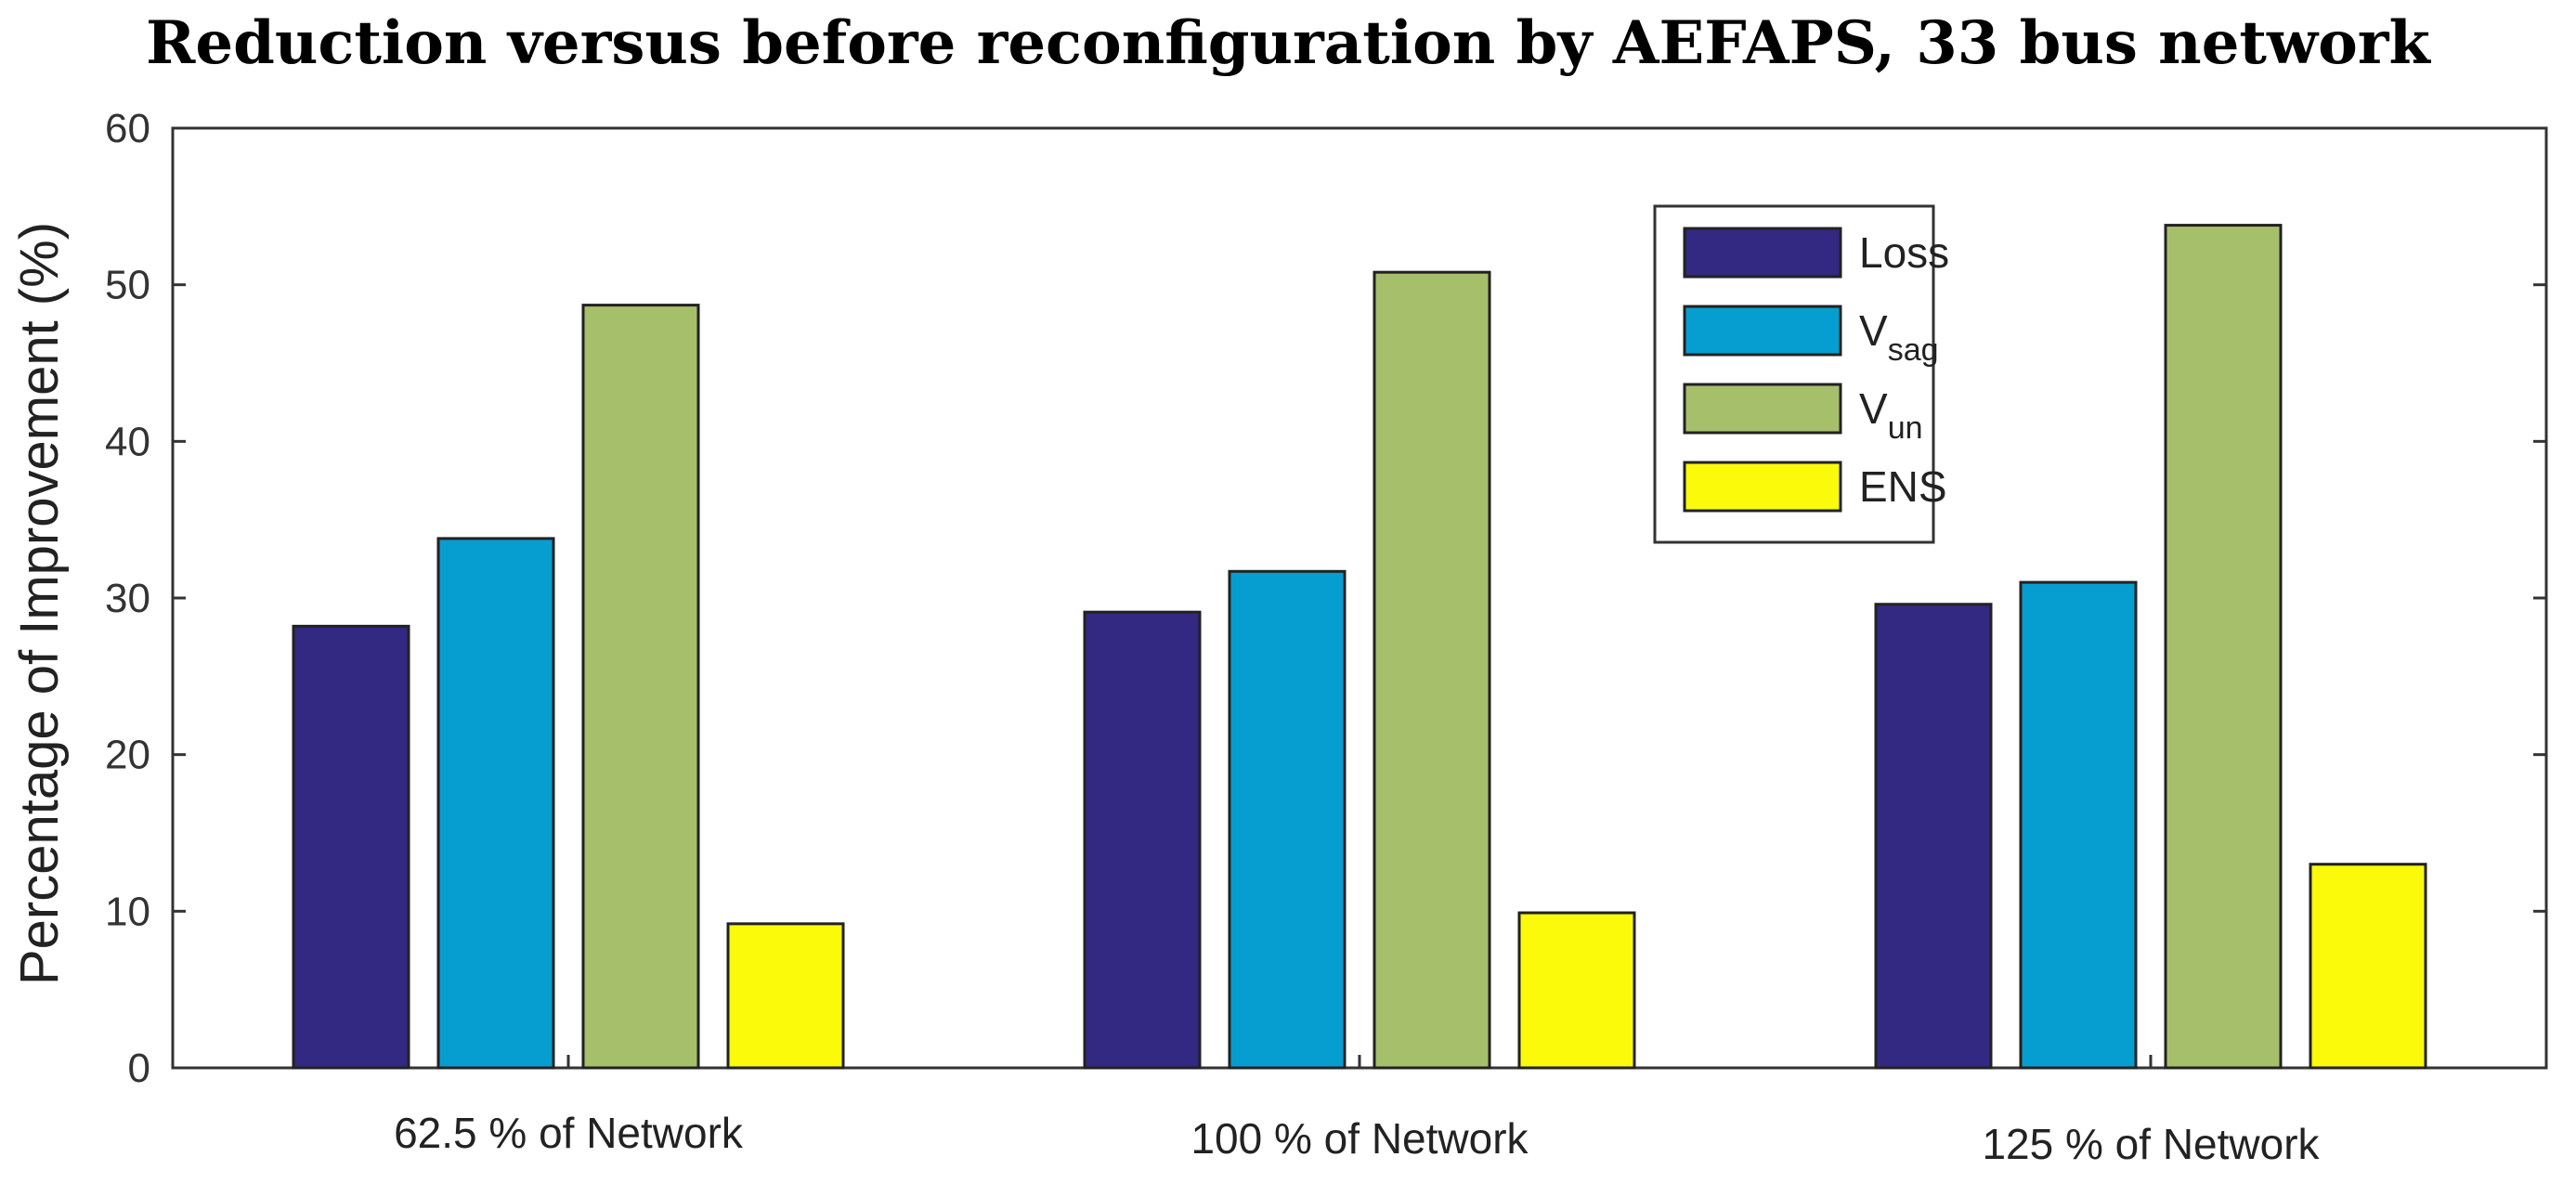  Describe the element at coordinates (1762, 487) in the screenshot. I see `legend-swatch-ens` at that location.